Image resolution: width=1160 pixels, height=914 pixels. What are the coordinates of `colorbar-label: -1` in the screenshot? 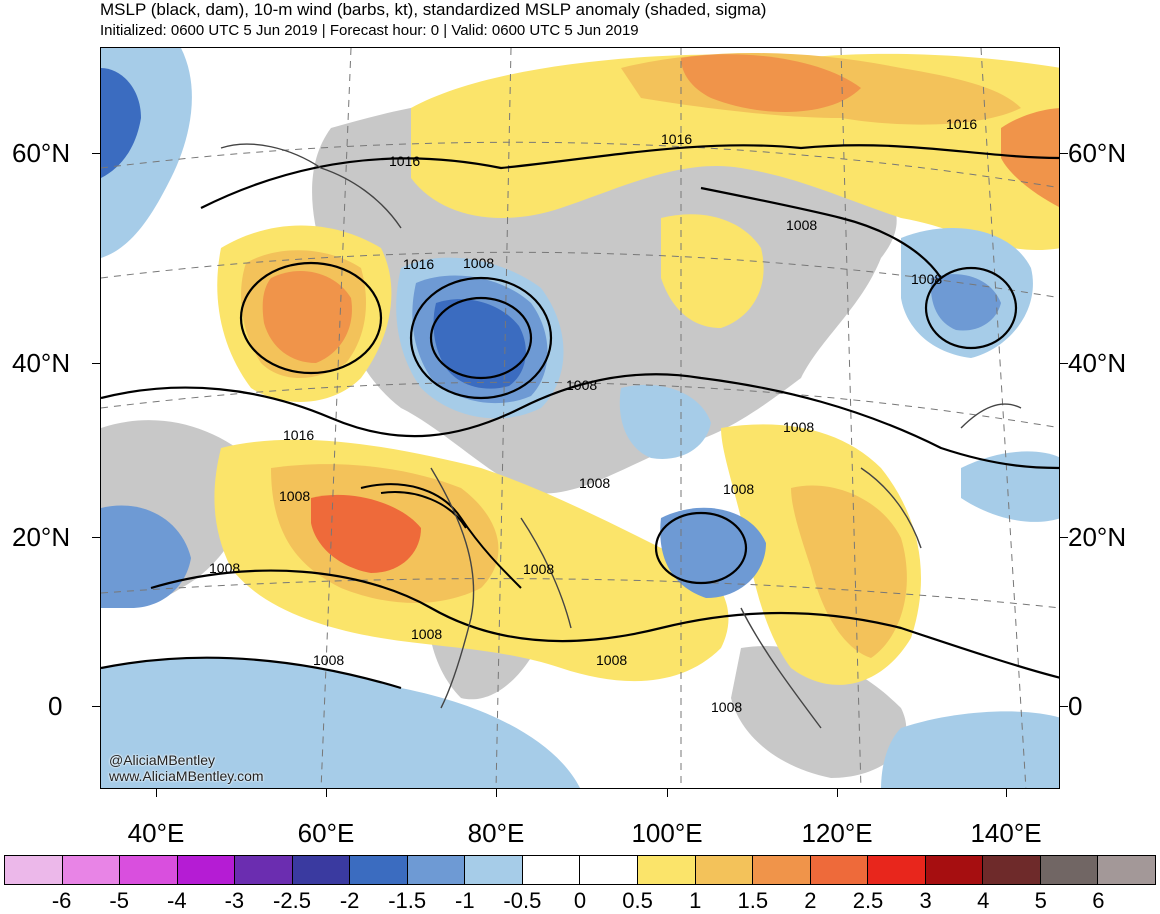 It's located at (465, 900).